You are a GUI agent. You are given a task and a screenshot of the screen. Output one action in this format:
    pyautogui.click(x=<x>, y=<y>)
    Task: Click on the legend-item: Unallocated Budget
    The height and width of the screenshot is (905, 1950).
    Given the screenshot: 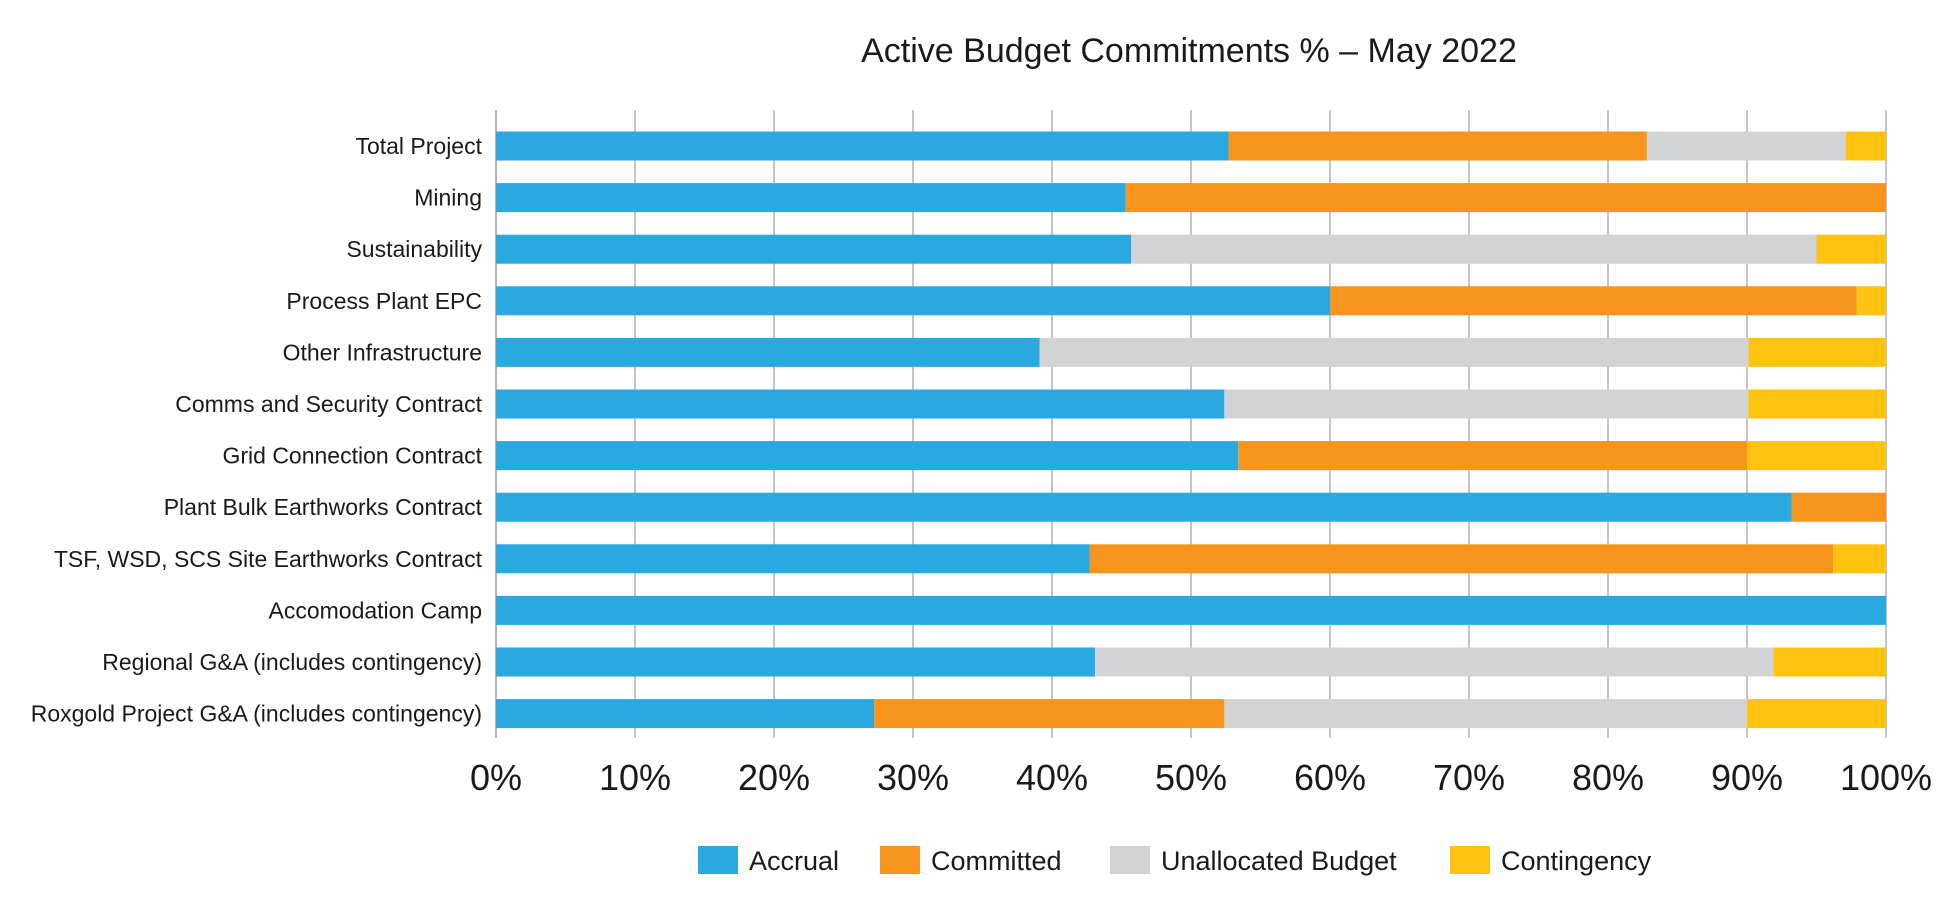 What is the action you would take?
    pyautogui.click(x=1253, y=861)
    